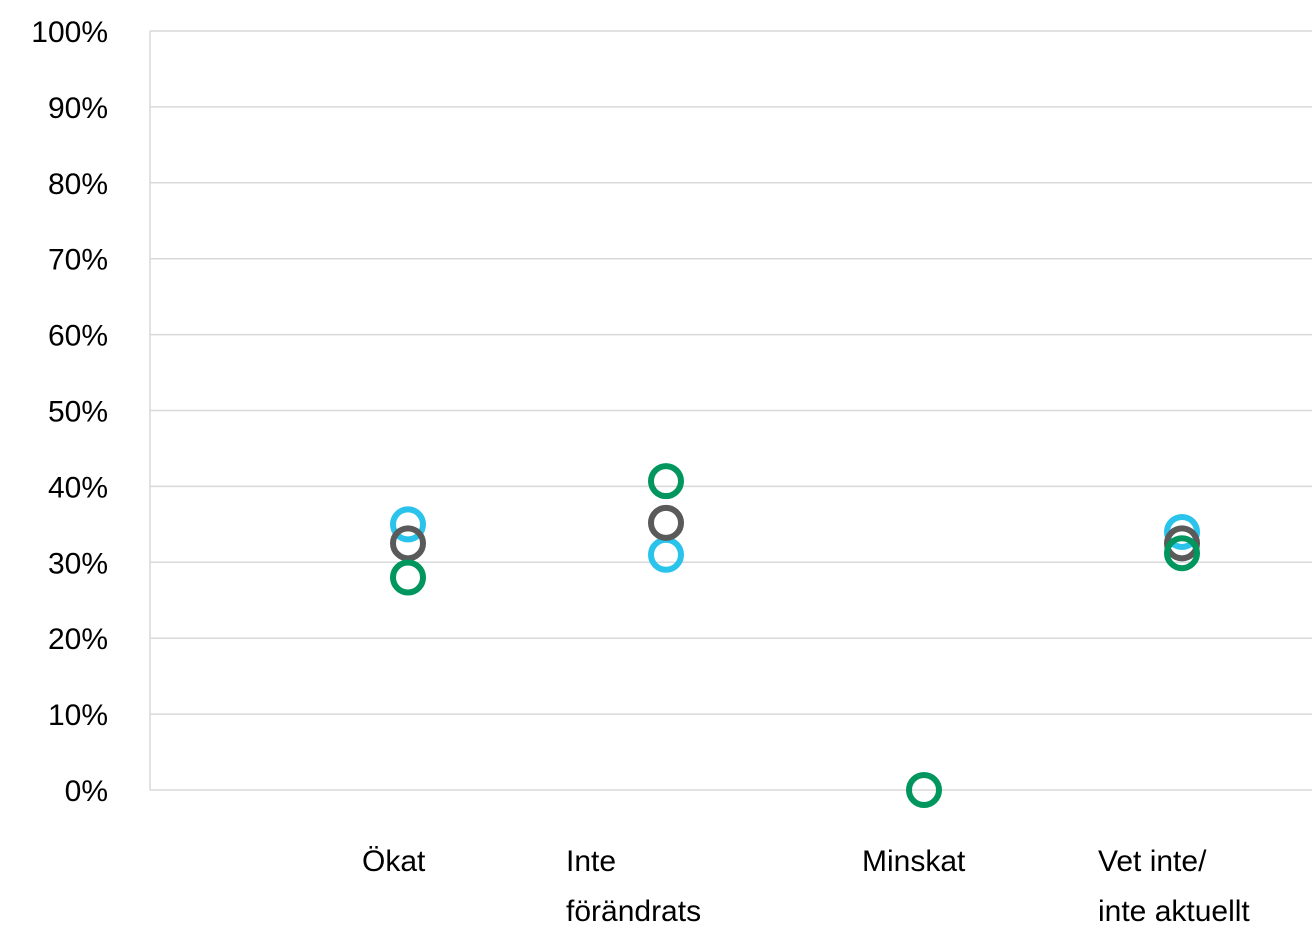 This screenshot has height=930, width=1312. I want to click on y-tick-label: 30%, so click(78, 563).